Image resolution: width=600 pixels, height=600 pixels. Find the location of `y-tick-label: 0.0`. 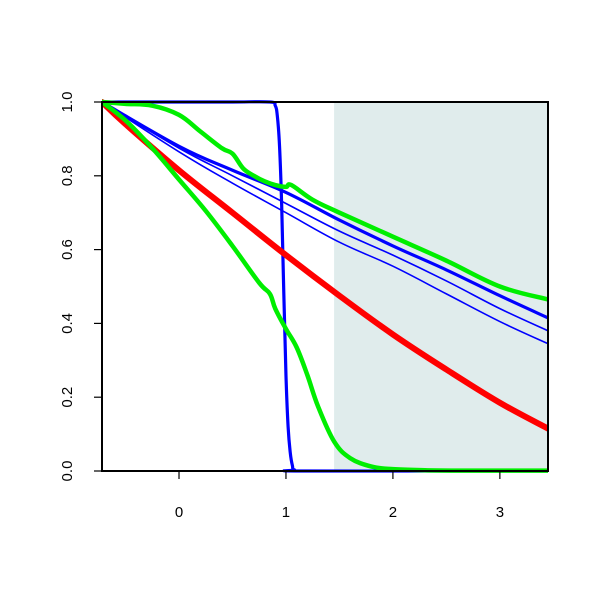

y-tick-label: 0.0 is located at coordinates (67, 471).